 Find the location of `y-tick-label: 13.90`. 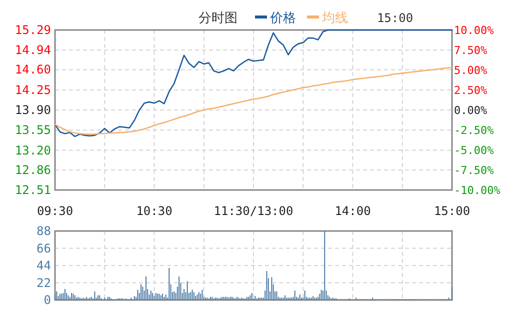

y-tick-label: 13.90 is located at coordinates (32, 110).